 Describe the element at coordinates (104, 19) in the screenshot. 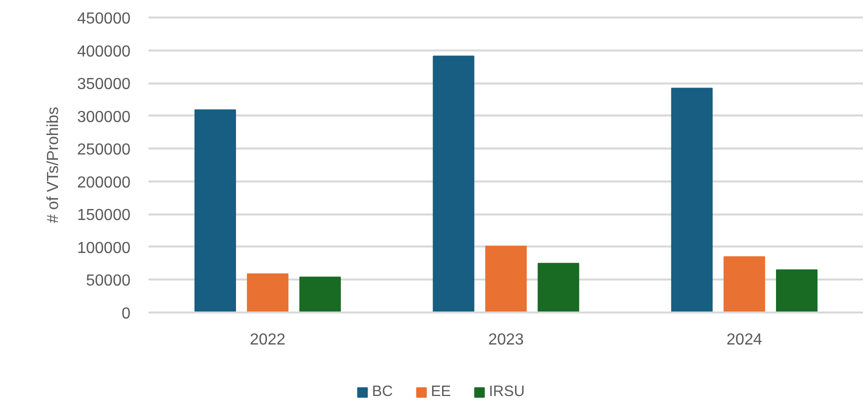

I see `y-tick-label: 450000` at that location.